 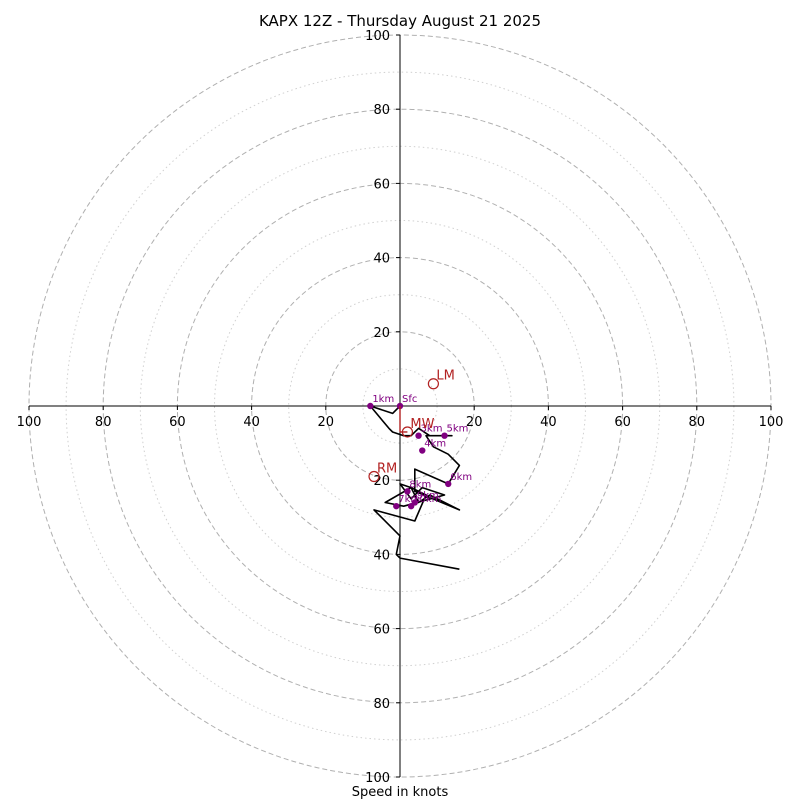 What do you see at coordinates (420, 484) in the screenshot?
I see `height-marker-label: 8km` at bounding box center [420, 484].